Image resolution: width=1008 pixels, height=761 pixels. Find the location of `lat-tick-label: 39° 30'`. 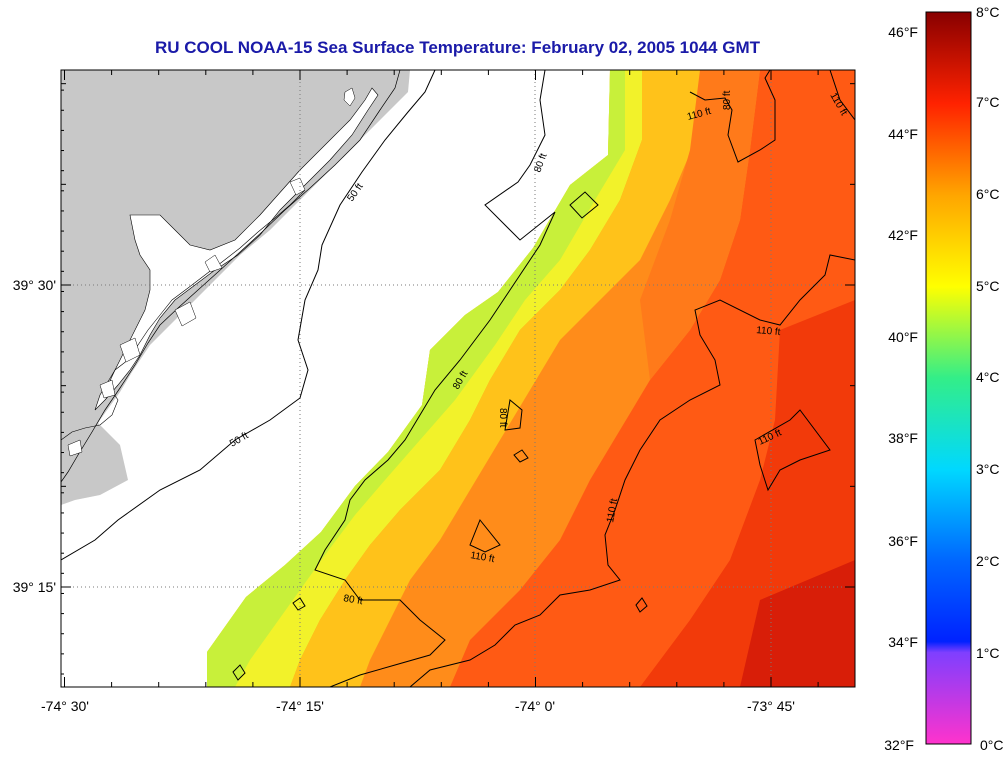

lat-tick-label: 39° 30' is located at coordinates (34, 285).